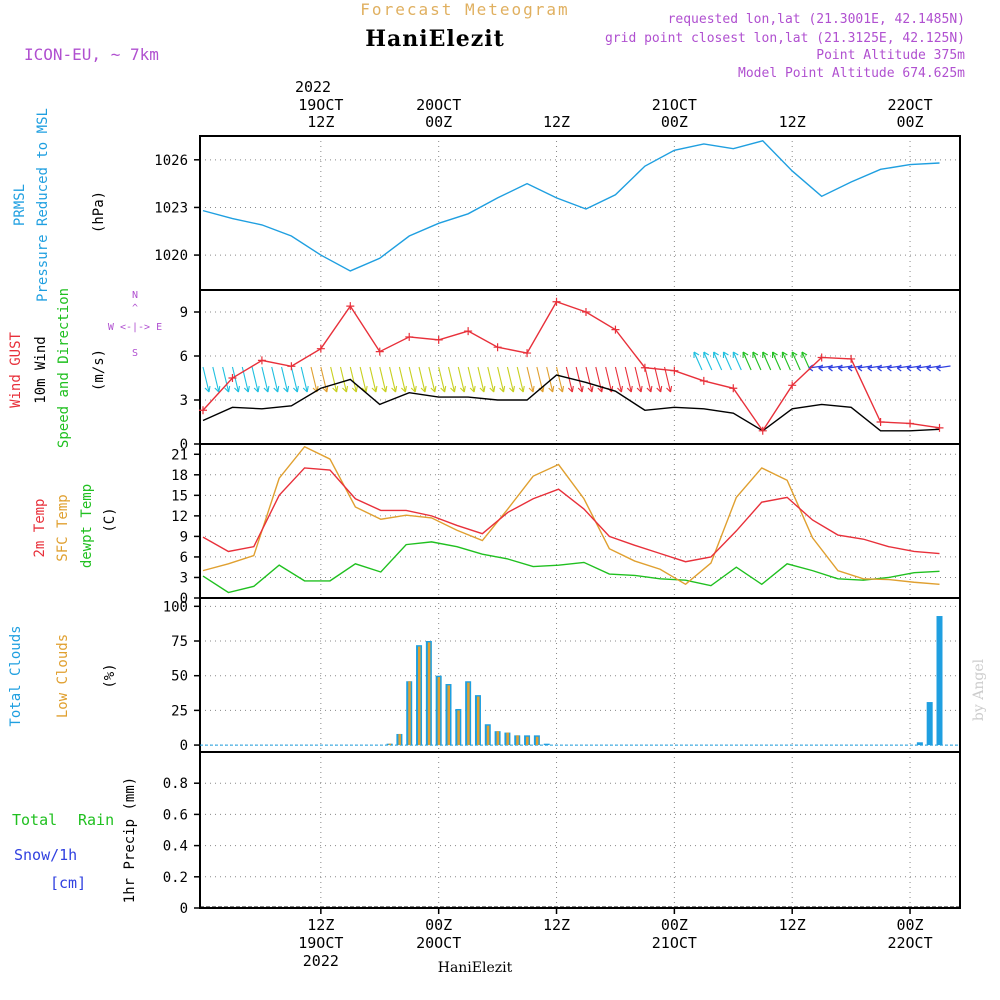 The height and width of the screenshot is (1000, 1000). Describe the element at coordinates (313, 87) in the screenshot. I see `top-year-label: 2022` at that location.